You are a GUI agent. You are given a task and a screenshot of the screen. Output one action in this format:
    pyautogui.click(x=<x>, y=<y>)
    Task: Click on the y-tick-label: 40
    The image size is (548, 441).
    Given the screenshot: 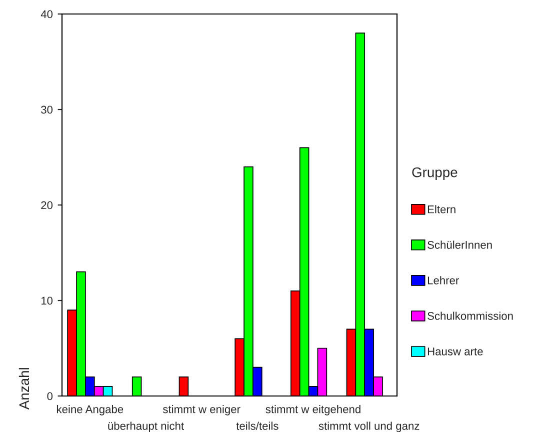 What is the action you would take?
    pyautogui.click(x=46, y=14)
    